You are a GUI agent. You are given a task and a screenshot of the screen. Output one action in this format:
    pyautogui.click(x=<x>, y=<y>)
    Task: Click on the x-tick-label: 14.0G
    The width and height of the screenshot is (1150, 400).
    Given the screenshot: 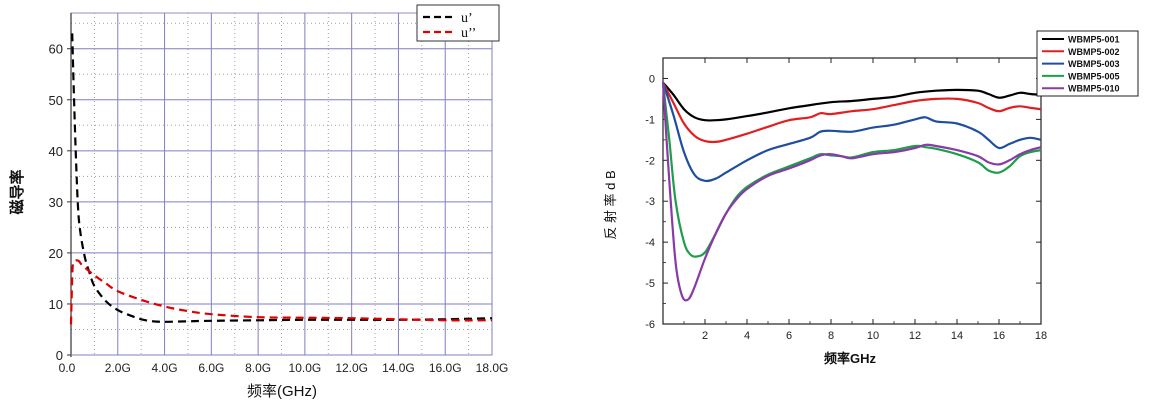 What is the action you would take?
    pyautogui.click(x=398, y=368)
    